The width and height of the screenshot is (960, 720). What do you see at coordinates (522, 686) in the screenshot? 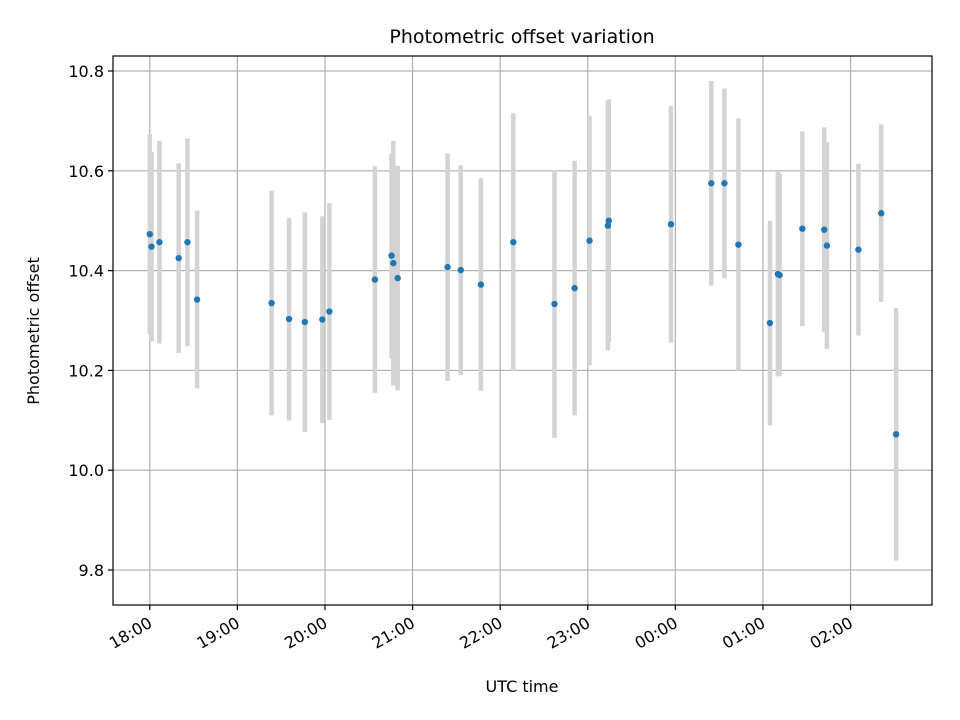
I see `x-axis-label: UTC time` at bounding box center [522, 686].